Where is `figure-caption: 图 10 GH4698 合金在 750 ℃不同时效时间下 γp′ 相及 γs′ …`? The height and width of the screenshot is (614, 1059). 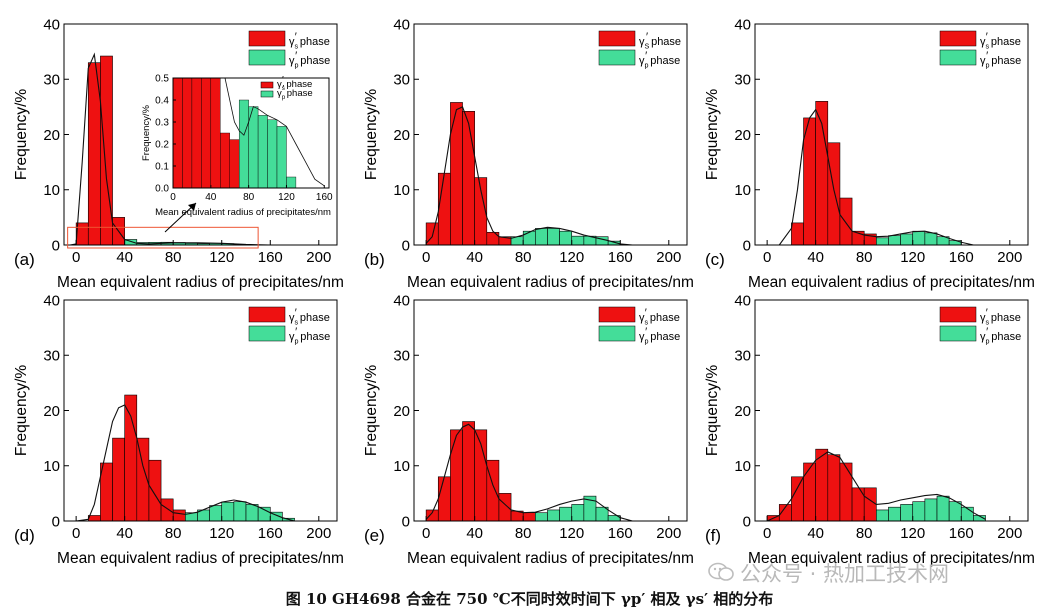 figure-caption: 图 10 GH4698 合金在 750 ℃不同时效时间下 γp′ 相及 γs′ … is located at coordinates (529, 599).